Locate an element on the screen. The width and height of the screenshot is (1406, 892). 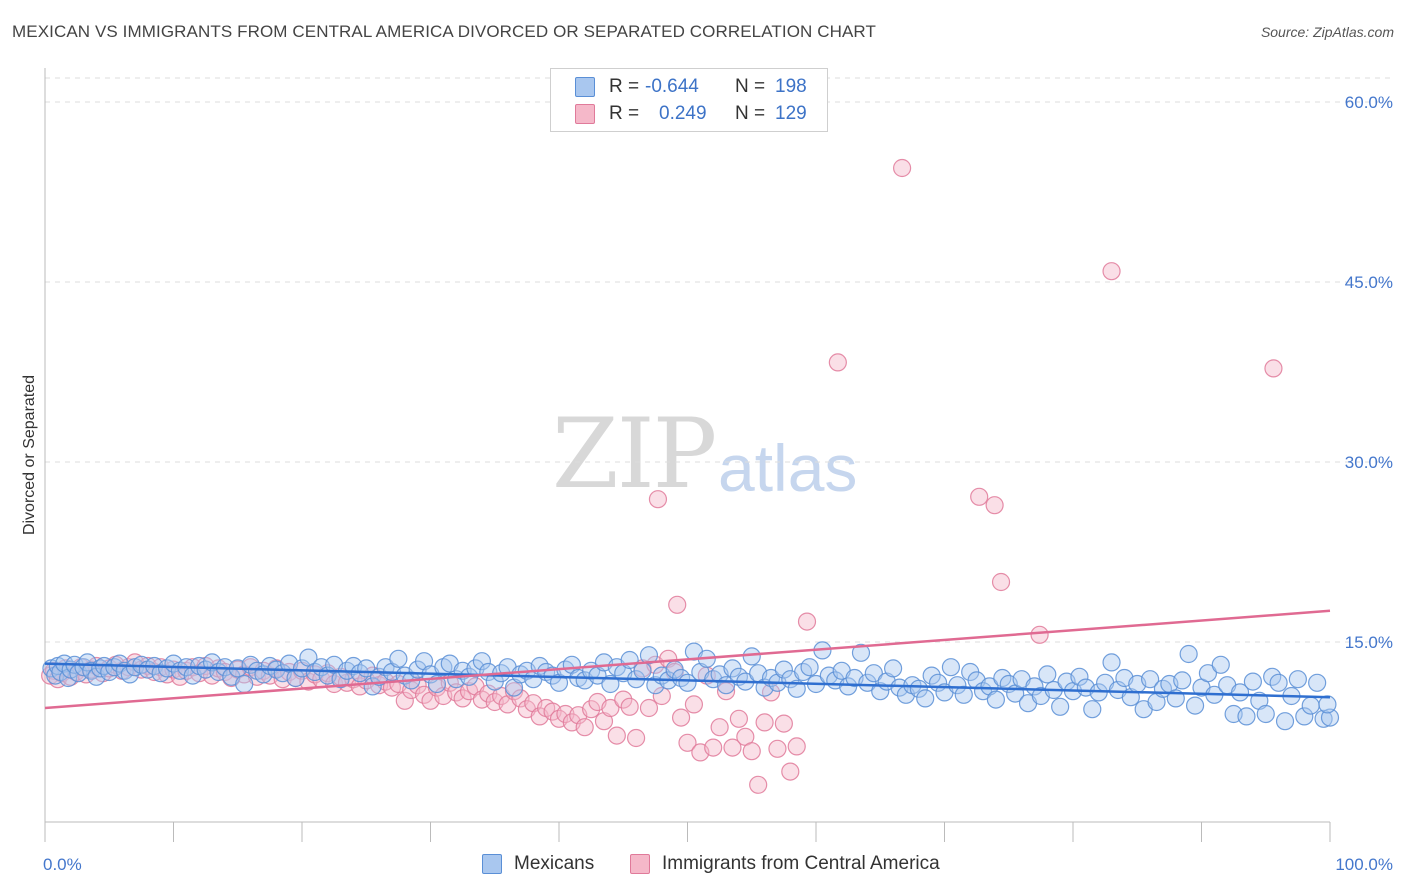
correlation-legend: R = -0.644 N = 198 R = 0.249 N = 129 is located at coordinates (689, 100).